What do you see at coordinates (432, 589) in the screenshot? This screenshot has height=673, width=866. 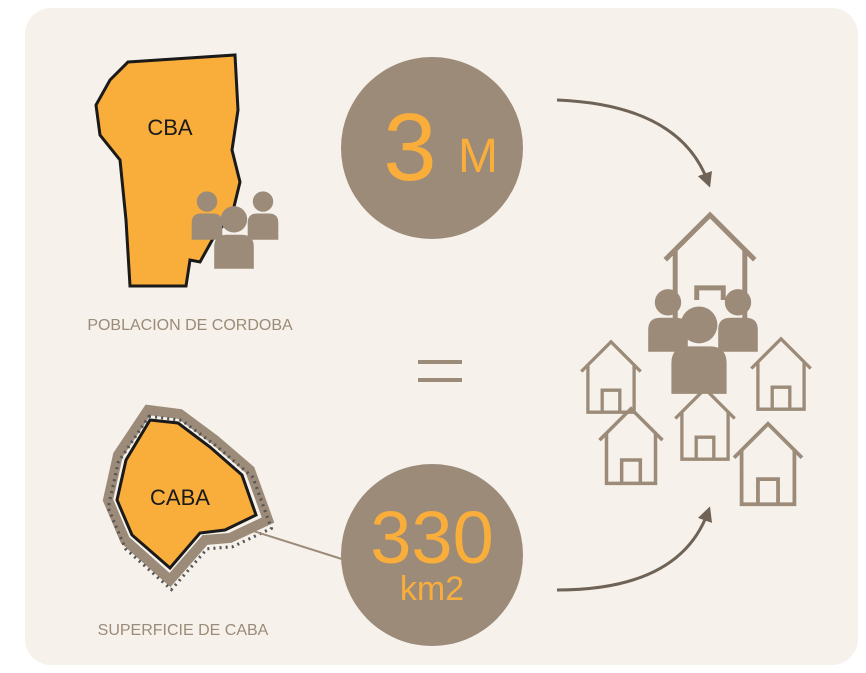 I see `unit: km2` at bounding box center [432, 589].